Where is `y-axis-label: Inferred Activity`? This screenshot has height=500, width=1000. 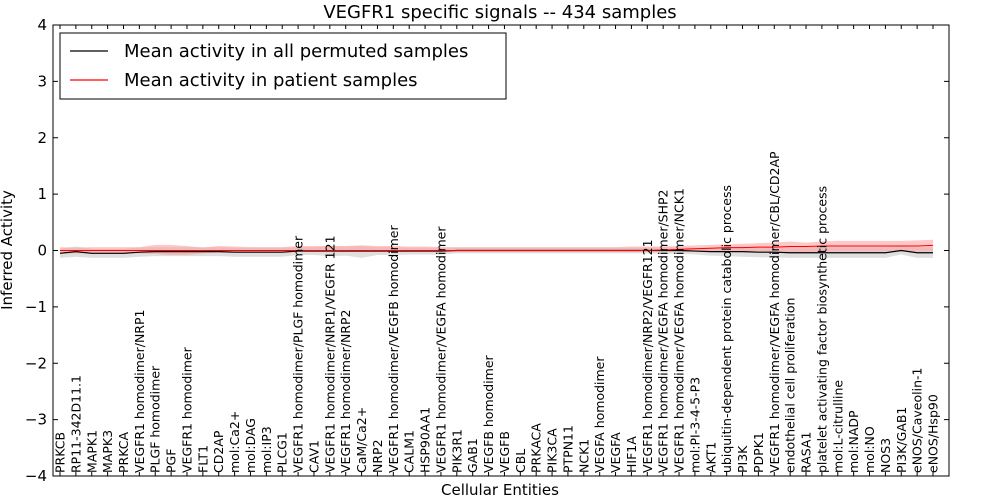 y-axis-label: Inferred Activity is located at coordinates (8, 250).